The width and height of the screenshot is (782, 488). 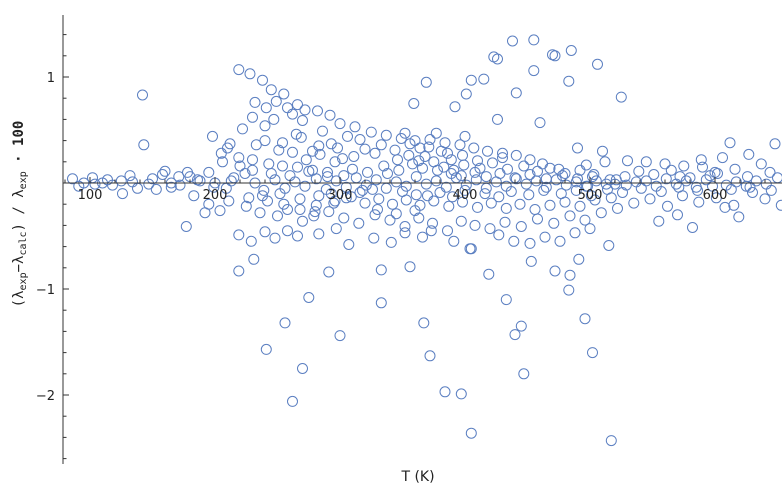 What do you see at coordinates (20, 214) in the screenshot?
I see `y-axis-title: (λexp−λcalc) / λexp · 100` at bounding box center [20, 214].